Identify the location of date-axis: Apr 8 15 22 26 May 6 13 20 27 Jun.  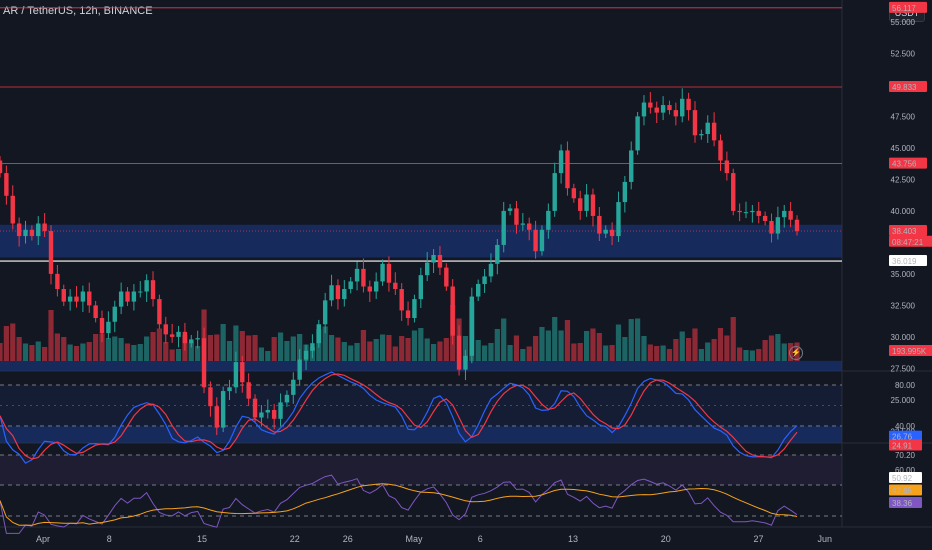
(434, 539).